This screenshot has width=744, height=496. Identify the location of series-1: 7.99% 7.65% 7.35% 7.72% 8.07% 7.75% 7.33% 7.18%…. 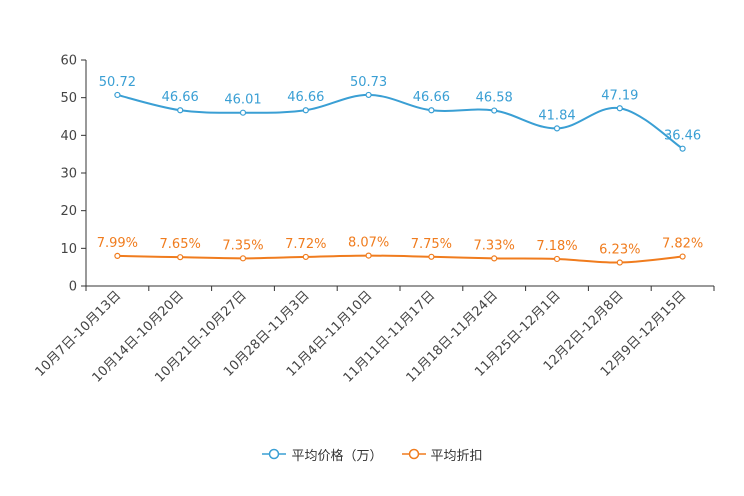
(400, 251).